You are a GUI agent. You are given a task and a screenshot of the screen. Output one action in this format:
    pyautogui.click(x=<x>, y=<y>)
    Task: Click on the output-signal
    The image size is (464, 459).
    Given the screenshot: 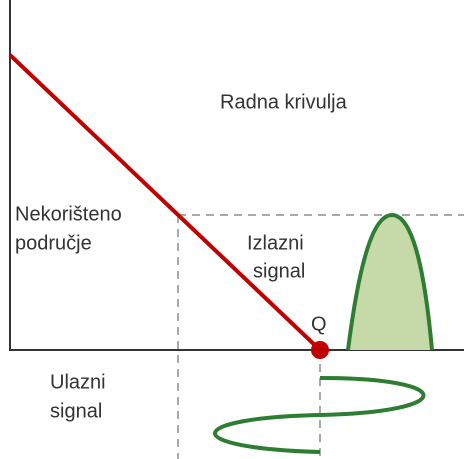 What is the action you would take?
    pyautogui.click(x=390, y=281)
    